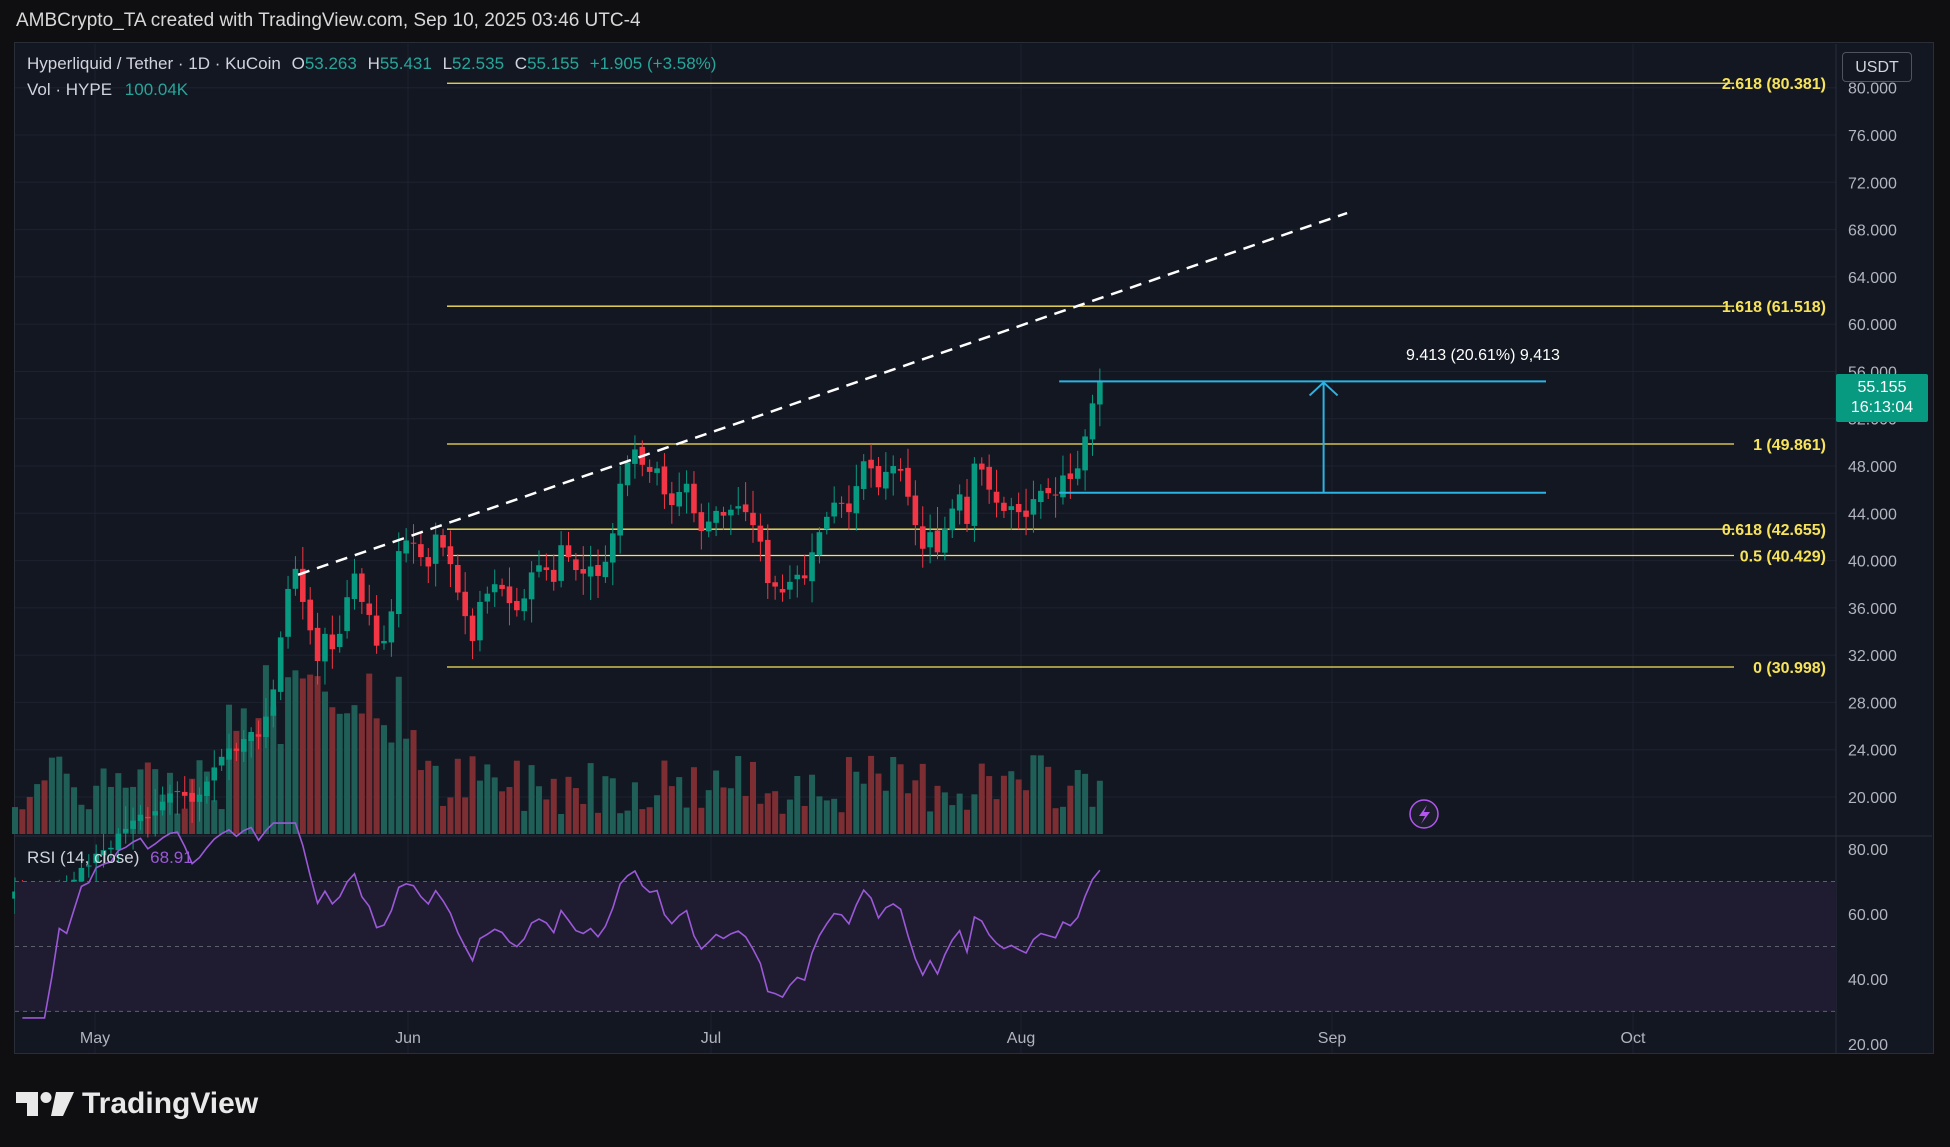  I want to click on close-value: 55.155, so click(553, 63).